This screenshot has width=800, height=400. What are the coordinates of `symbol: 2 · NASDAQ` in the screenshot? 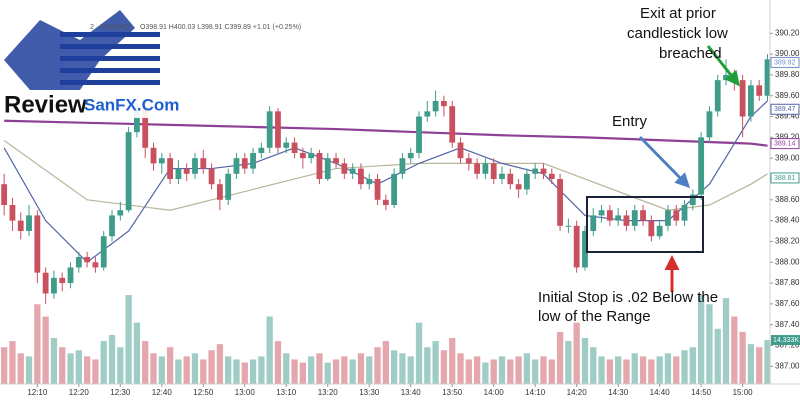 It's located at (110, 27).